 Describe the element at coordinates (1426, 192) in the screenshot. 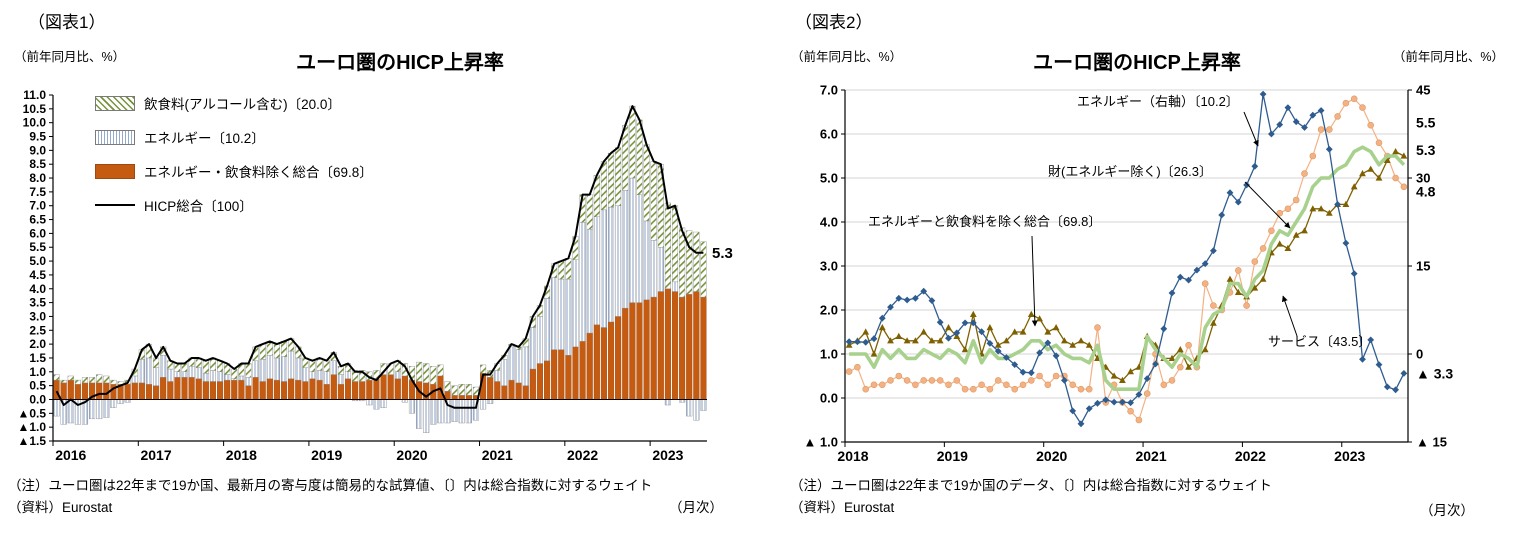

I see `svg-text: 4.8` at that location.